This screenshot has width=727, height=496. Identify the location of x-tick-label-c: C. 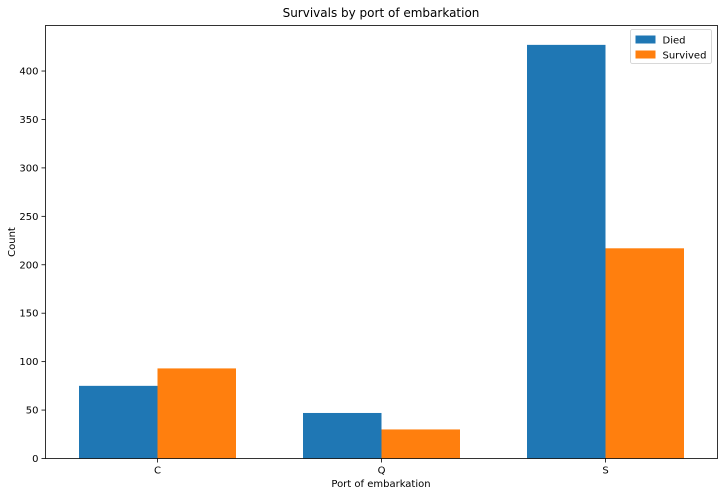
(157, 471).